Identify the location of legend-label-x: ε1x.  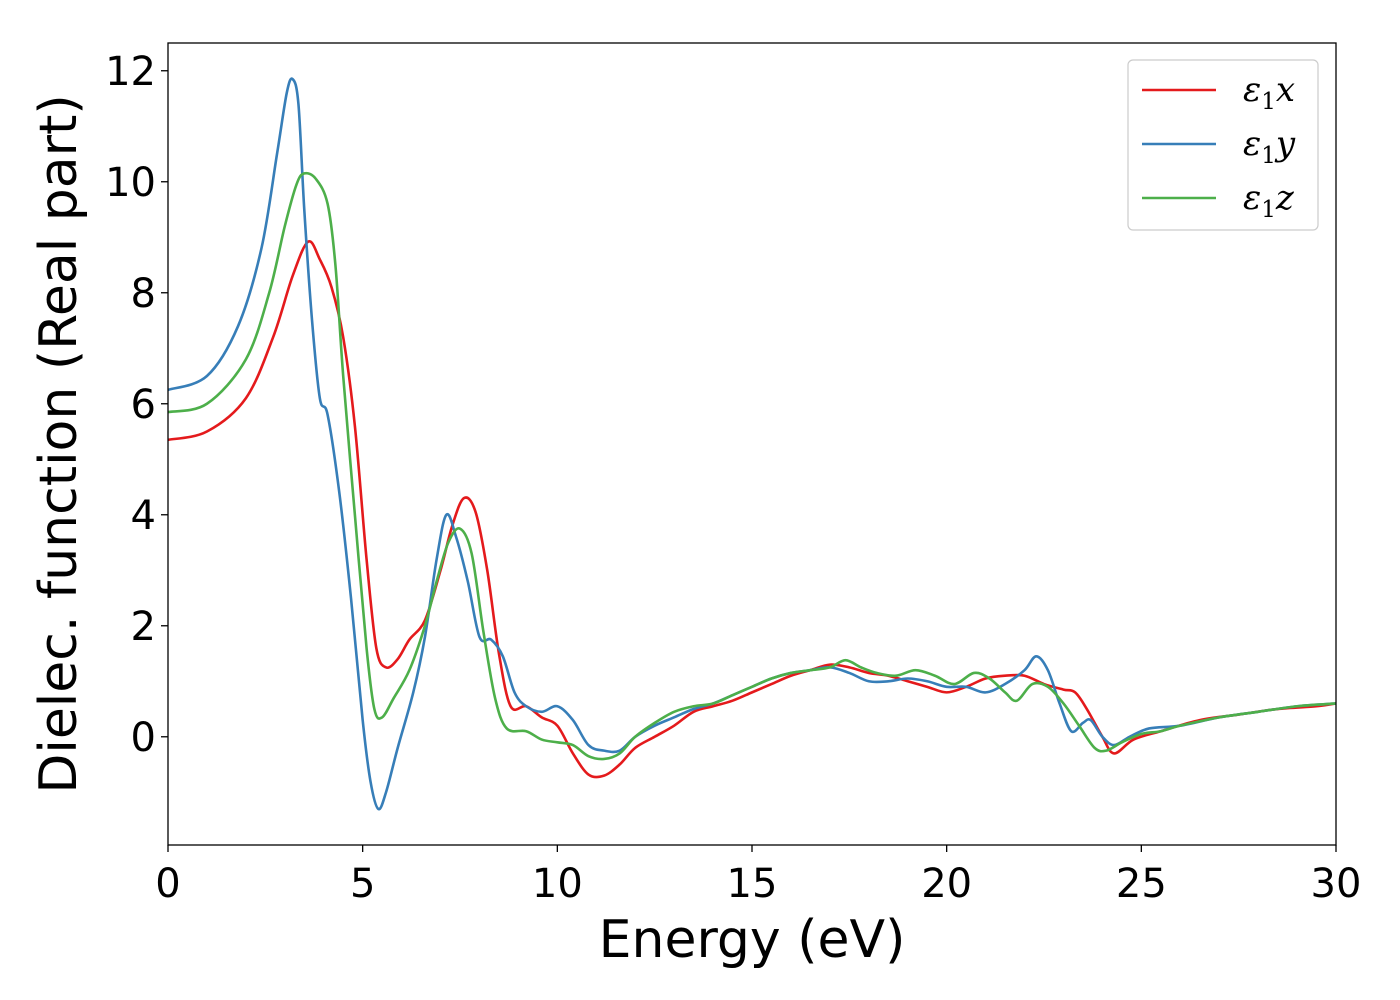
(1269, 92).